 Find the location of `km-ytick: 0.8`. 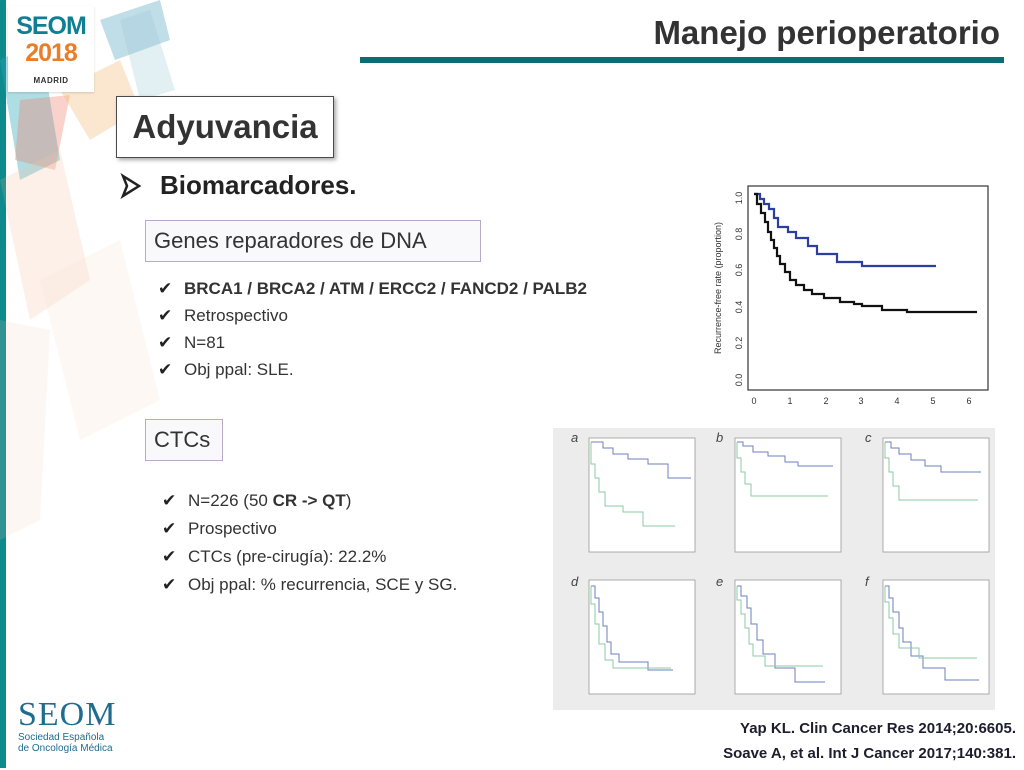

km-ytick: 0.8 is located at coordinates (739, 234).